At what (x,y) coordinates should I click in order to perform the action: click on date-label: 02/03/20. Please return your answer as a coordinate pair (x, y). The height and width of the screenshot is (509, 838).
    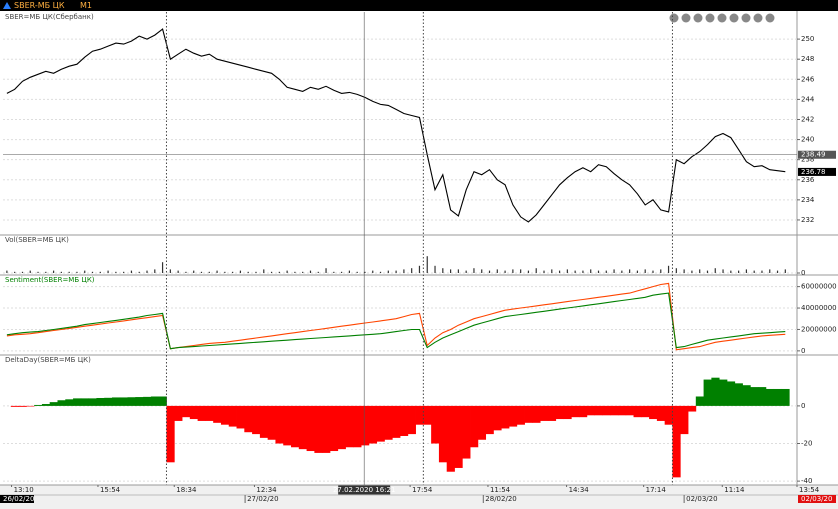
    Looking at the image, I should click on (701, 499).